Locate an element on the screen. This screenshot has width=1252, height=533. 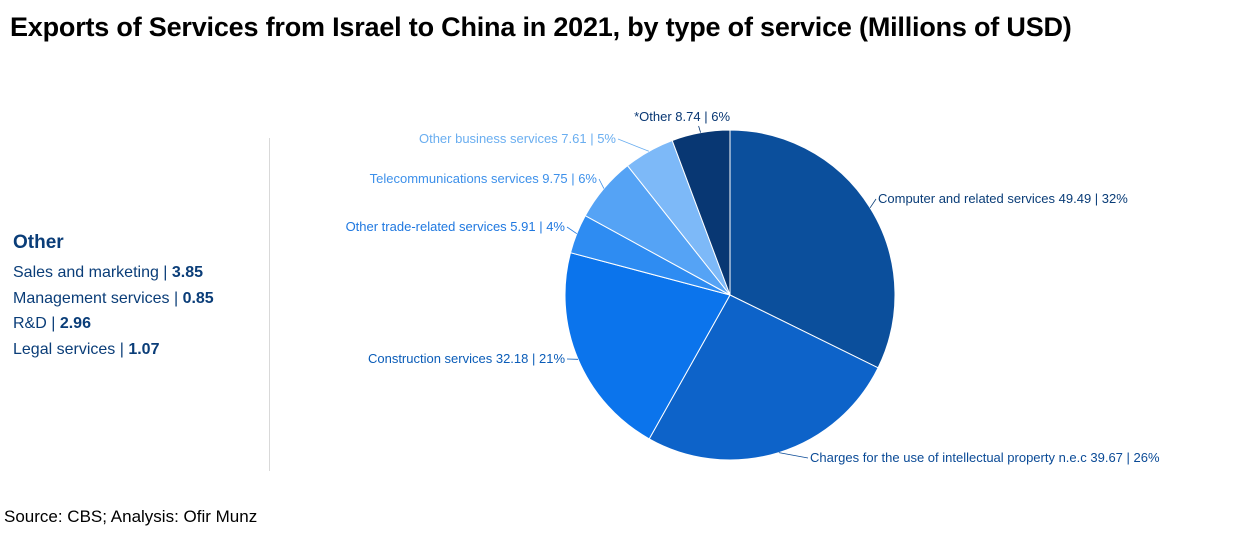
other-item-label: Sales and marketing | is located at coordinates (92, 272).